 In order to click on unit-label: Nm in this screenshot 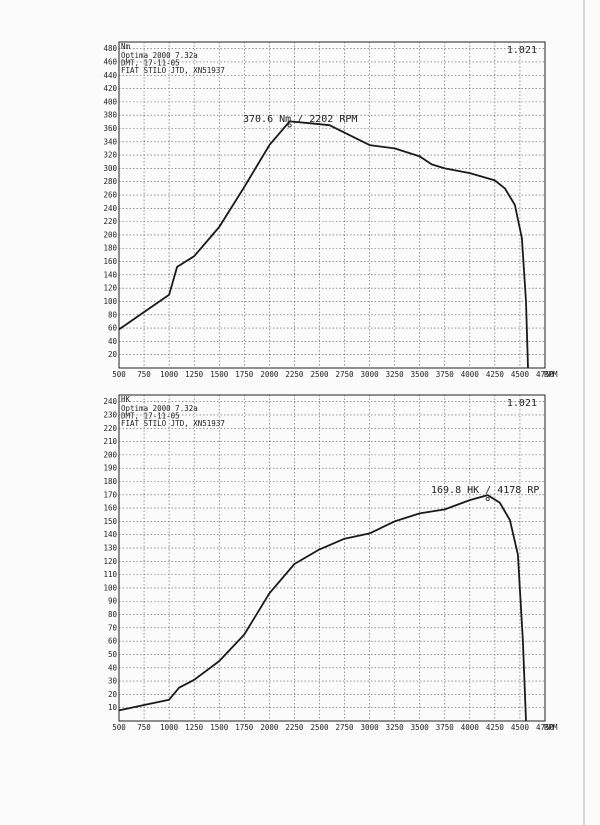, I will do `click(126, 46)`.